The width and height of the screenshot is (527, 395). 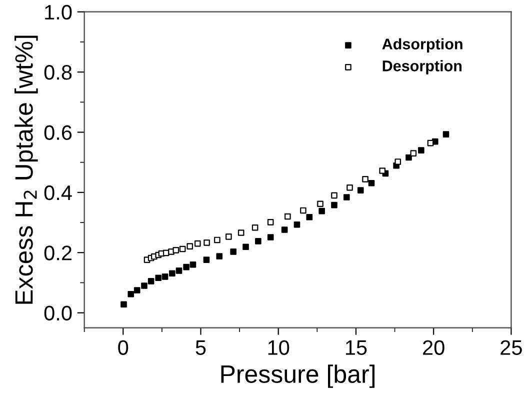 What do you see at coordinates (58, 313) in the screenshot?
I see `y-tick-label: 0.0` at bounding box center [58, 313].